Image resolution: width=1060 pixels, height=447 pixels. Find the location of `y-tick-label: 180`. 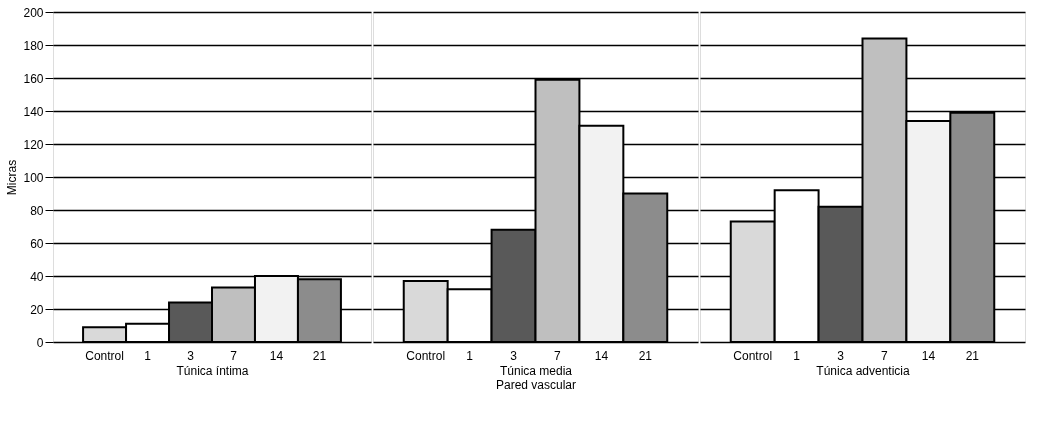

y-tick-label: 180 is located at coordinates (33, 45).